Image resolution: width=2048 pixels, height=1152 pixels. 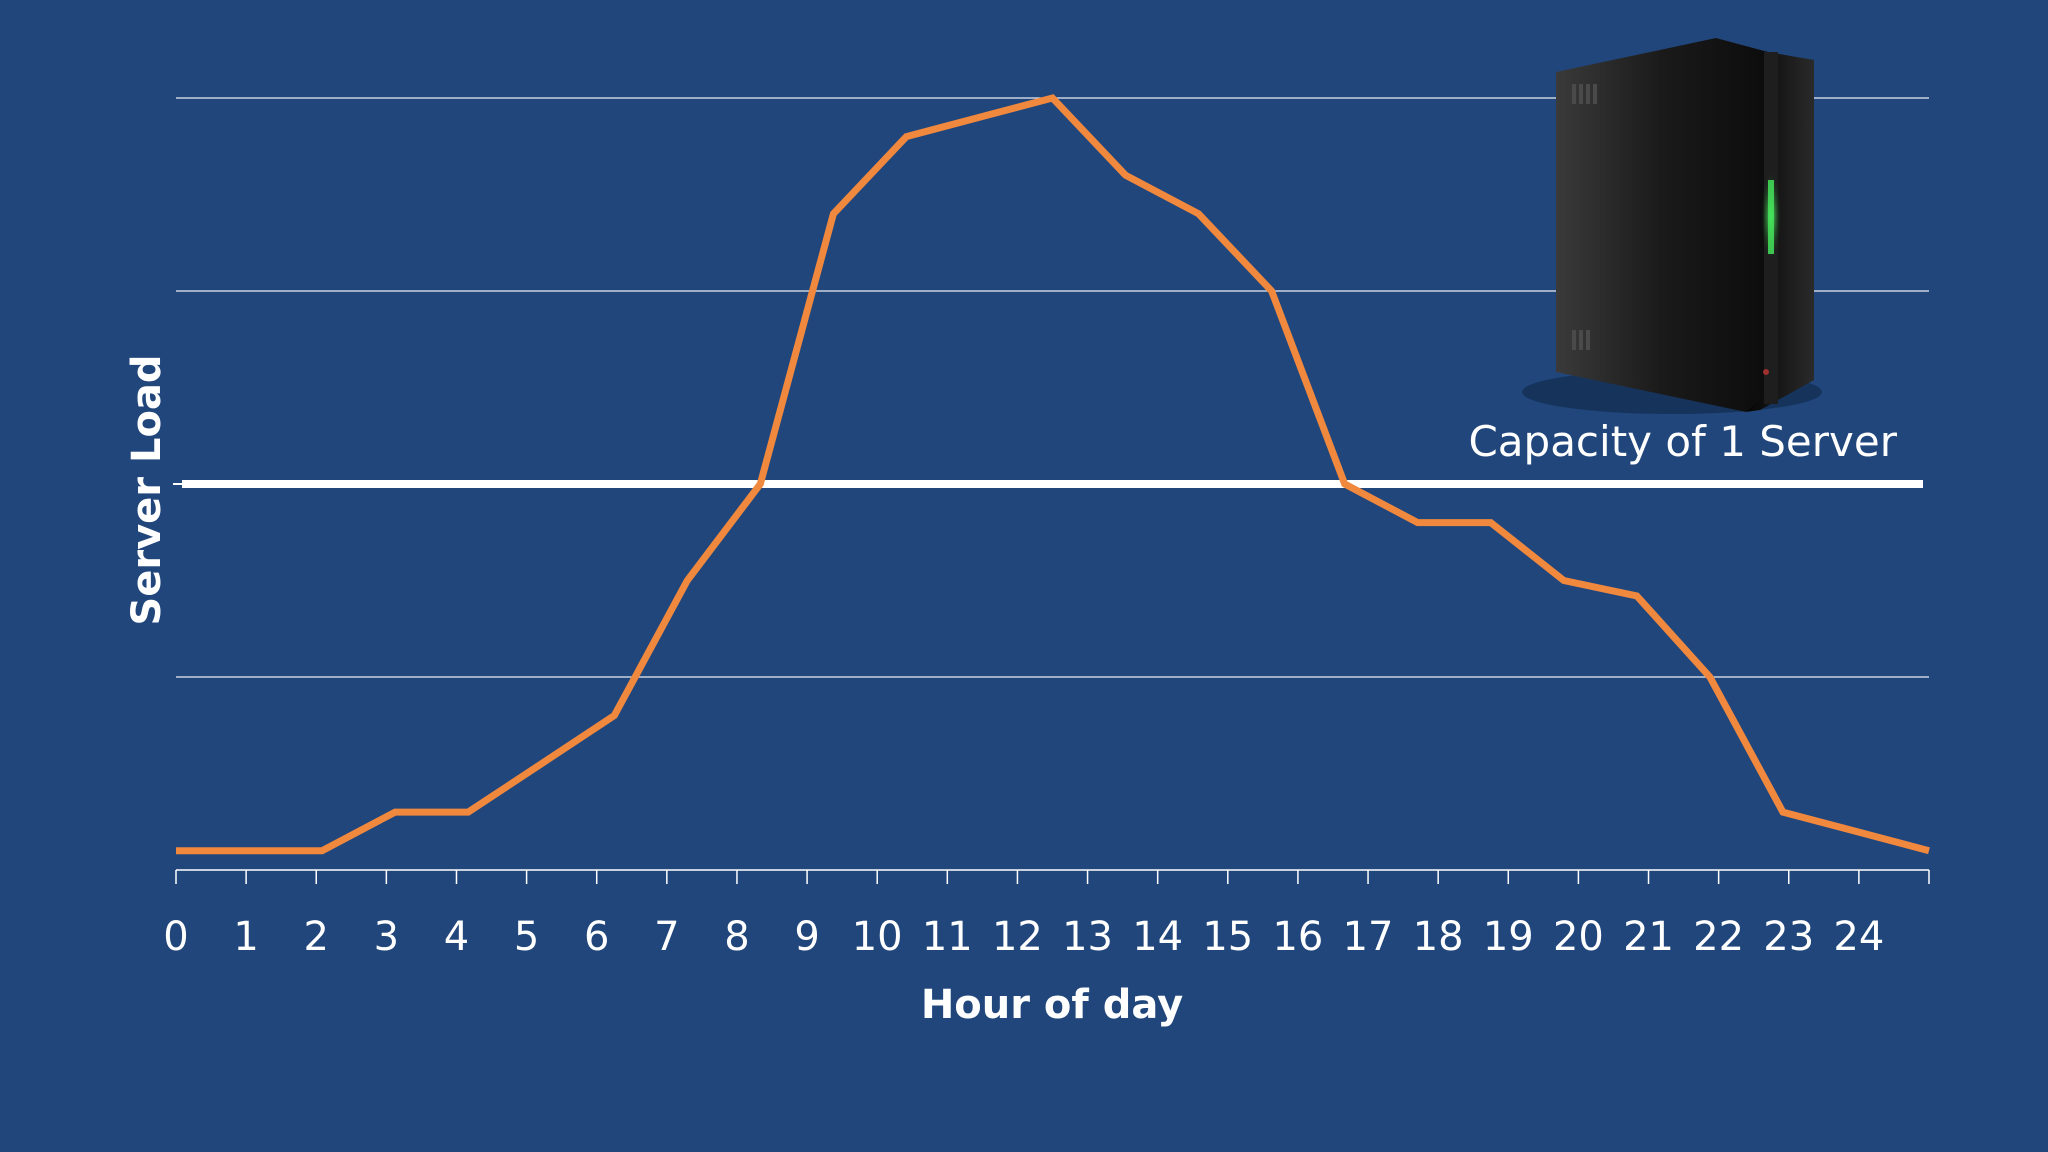 What do you see at coordinates (596, 937) in the screenshot?
I see `x-tick-label: 6` at bounding box center [596, 937].